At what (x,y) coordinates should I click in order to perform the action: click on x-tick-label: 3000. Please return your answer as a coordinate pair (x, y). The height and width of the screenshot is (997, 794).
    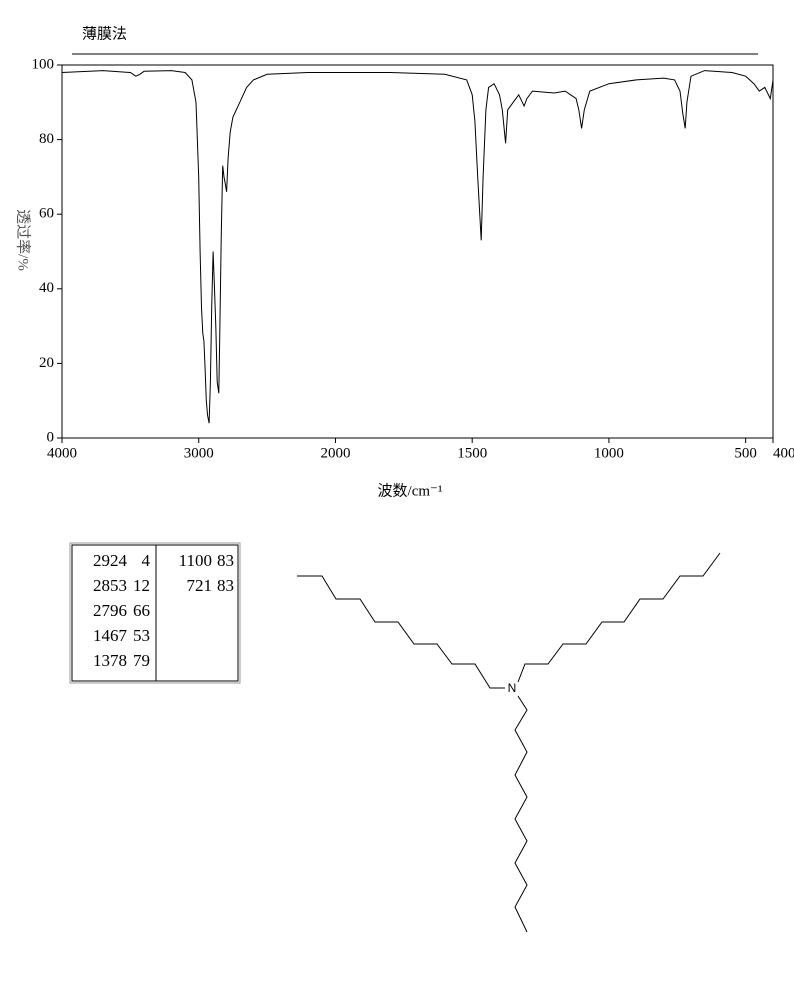
    Looking at the image, I should click on (199, 453).